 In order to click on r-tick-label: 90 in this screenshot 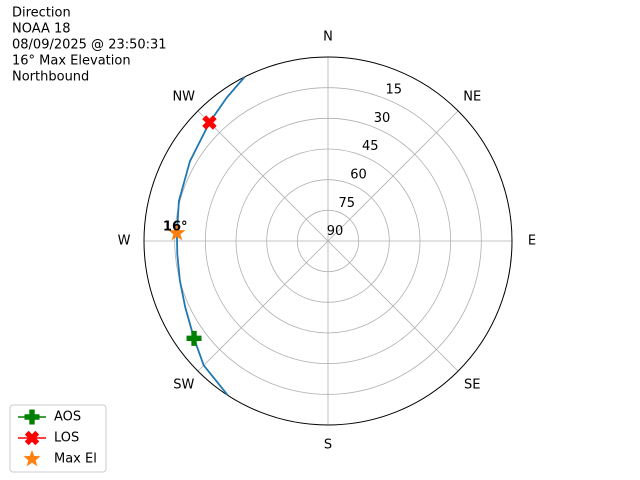, I will do `click(335, 231)`.